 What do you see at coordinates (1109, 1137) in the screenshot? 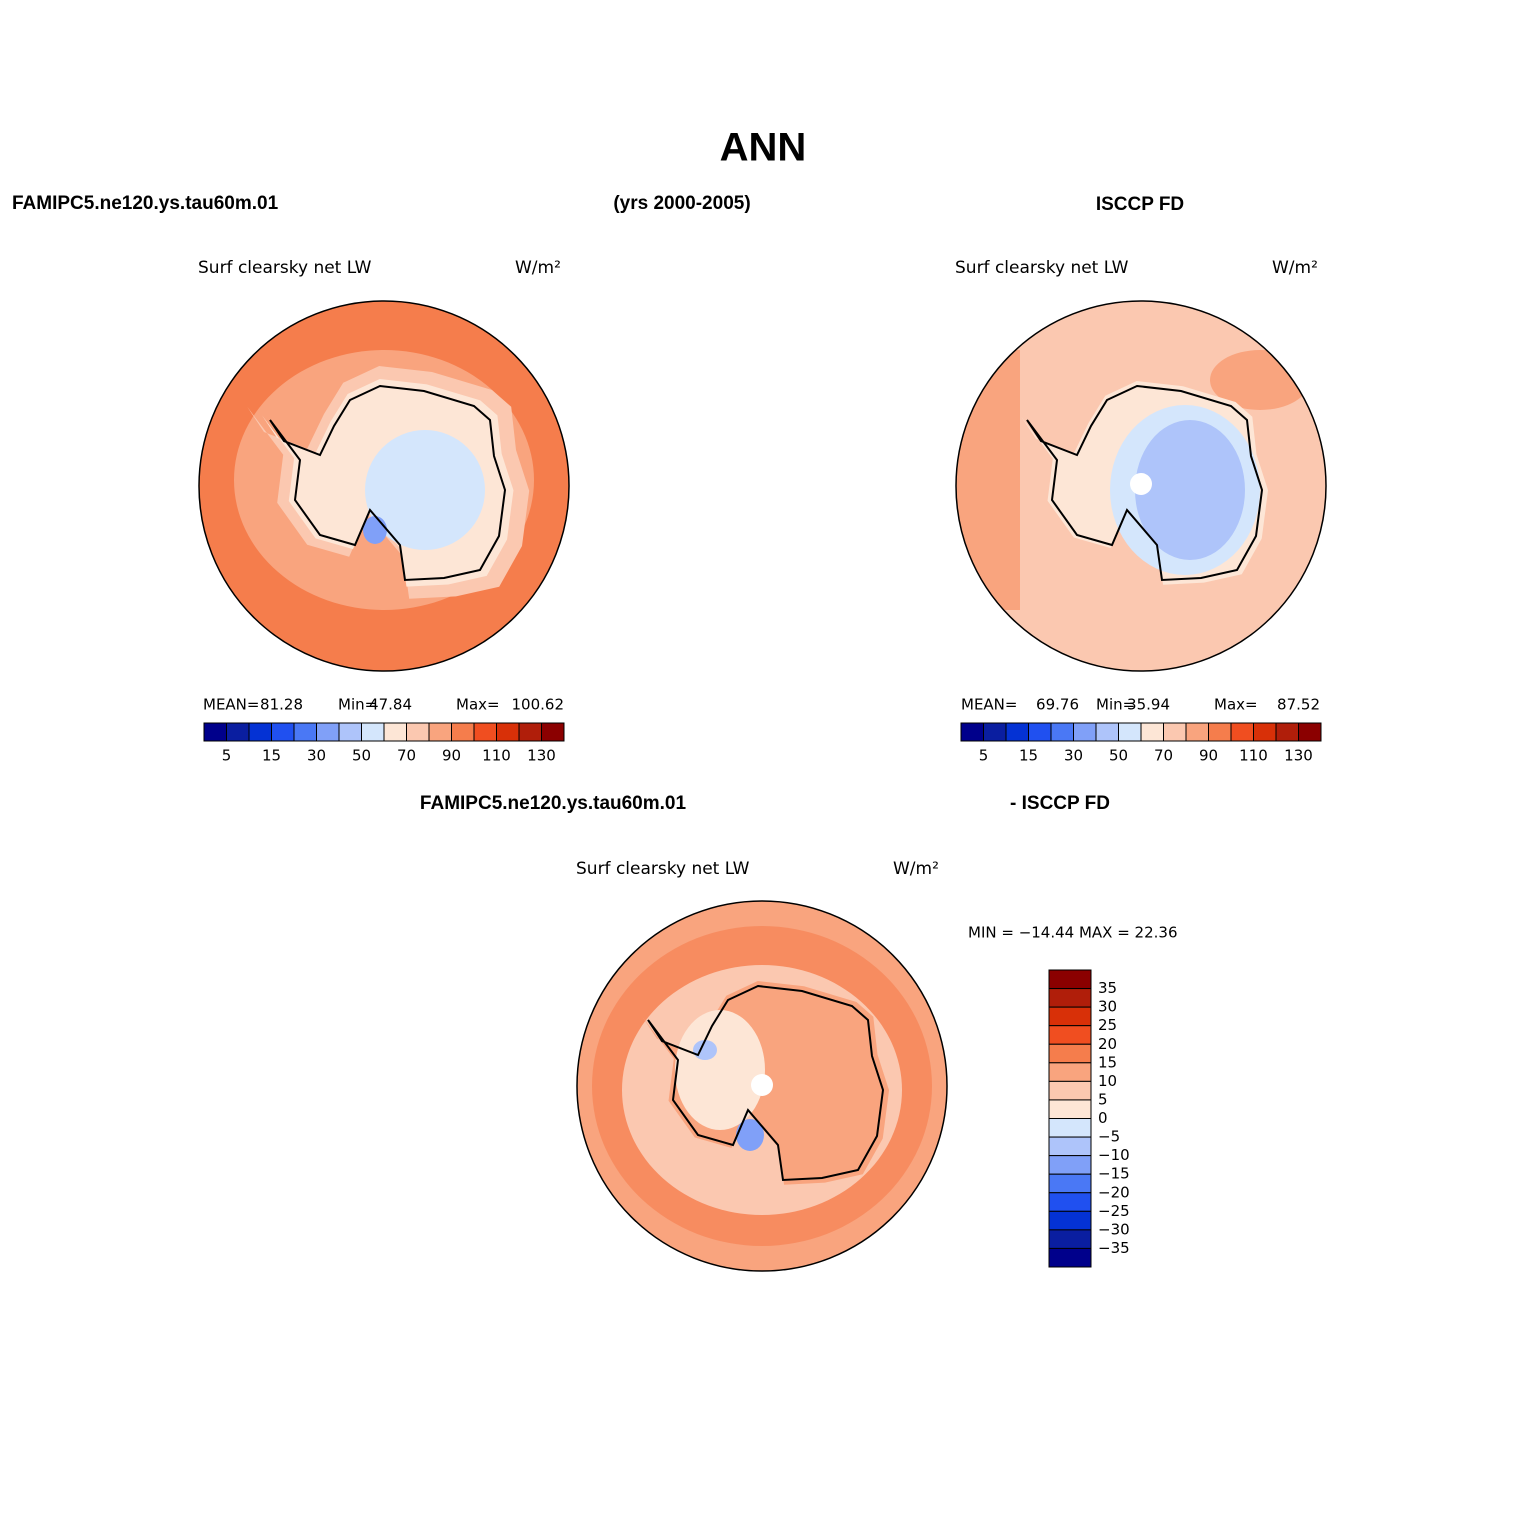
I see `colorbar-label: −5` at bounding box center [1109, 1137].